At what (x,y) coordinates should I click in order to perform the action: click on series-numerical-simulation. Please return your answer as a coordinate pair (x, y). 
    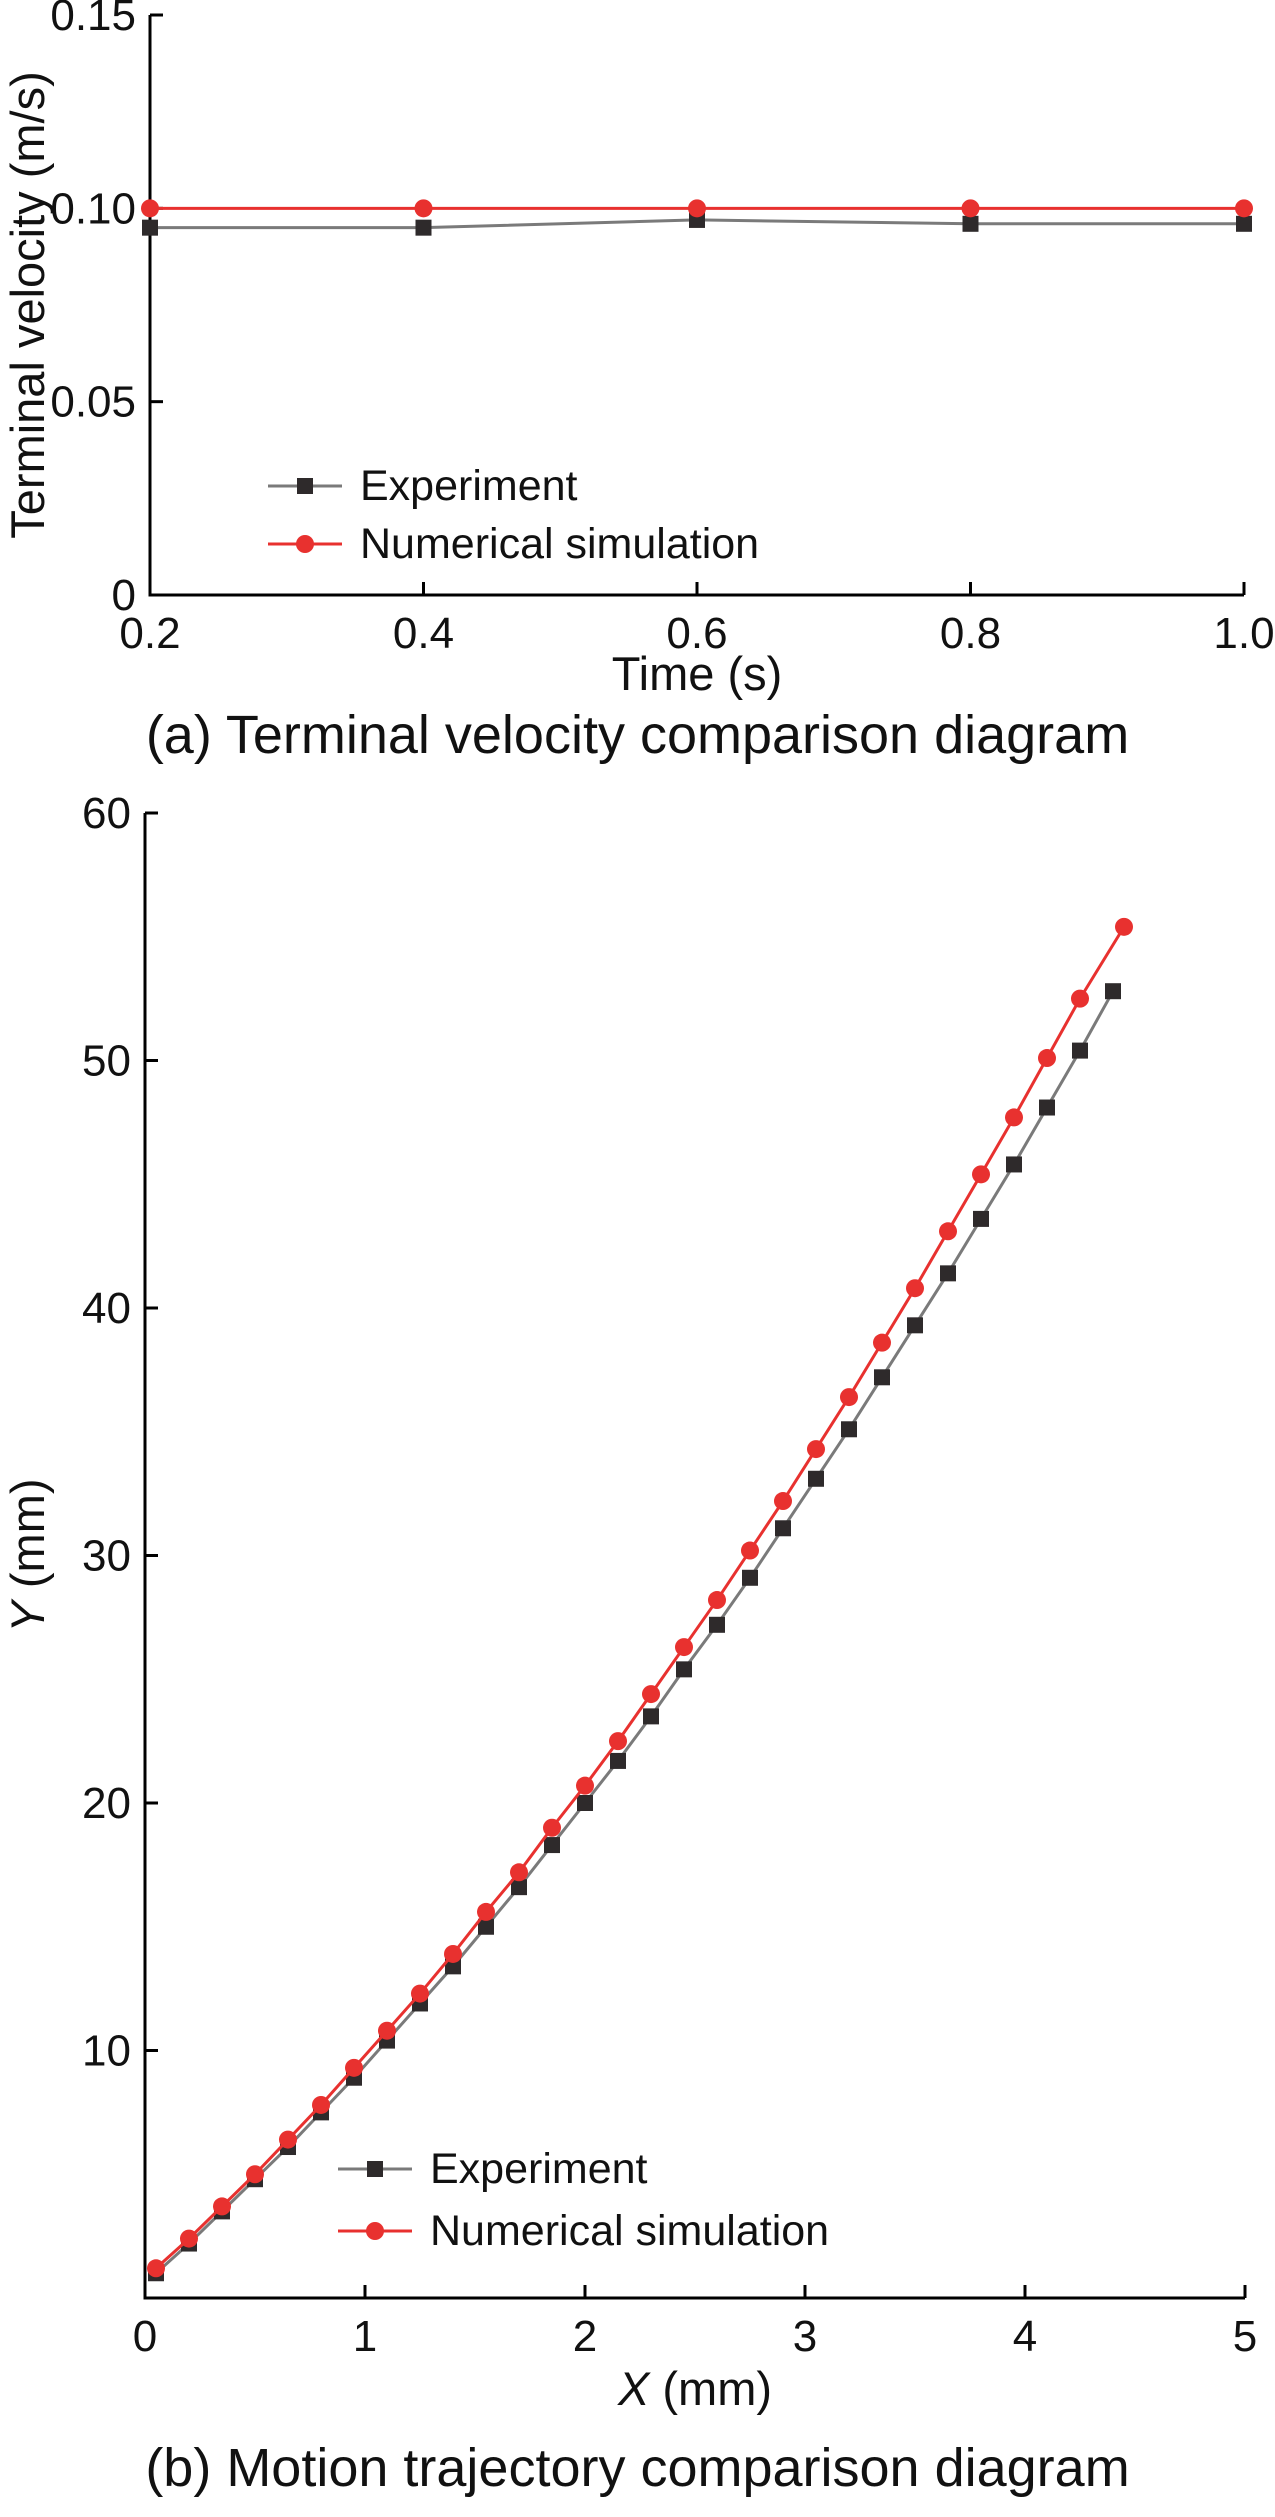
    Looking at the image, I should click on (697, 208).